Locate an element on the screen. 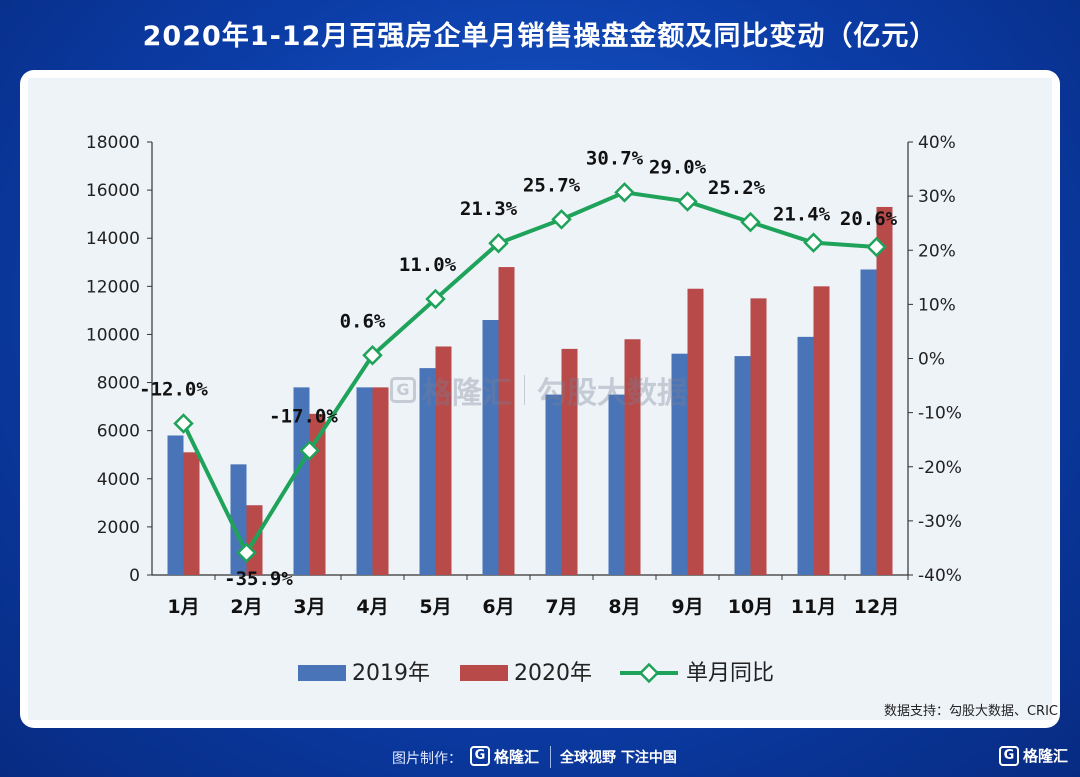 The width and height of the screenshot is (1080, 777). chart-title: 2020年1-12月百强房企单月销售操盘金额及同比变动（亿元） is located at coordinates (540, 36).